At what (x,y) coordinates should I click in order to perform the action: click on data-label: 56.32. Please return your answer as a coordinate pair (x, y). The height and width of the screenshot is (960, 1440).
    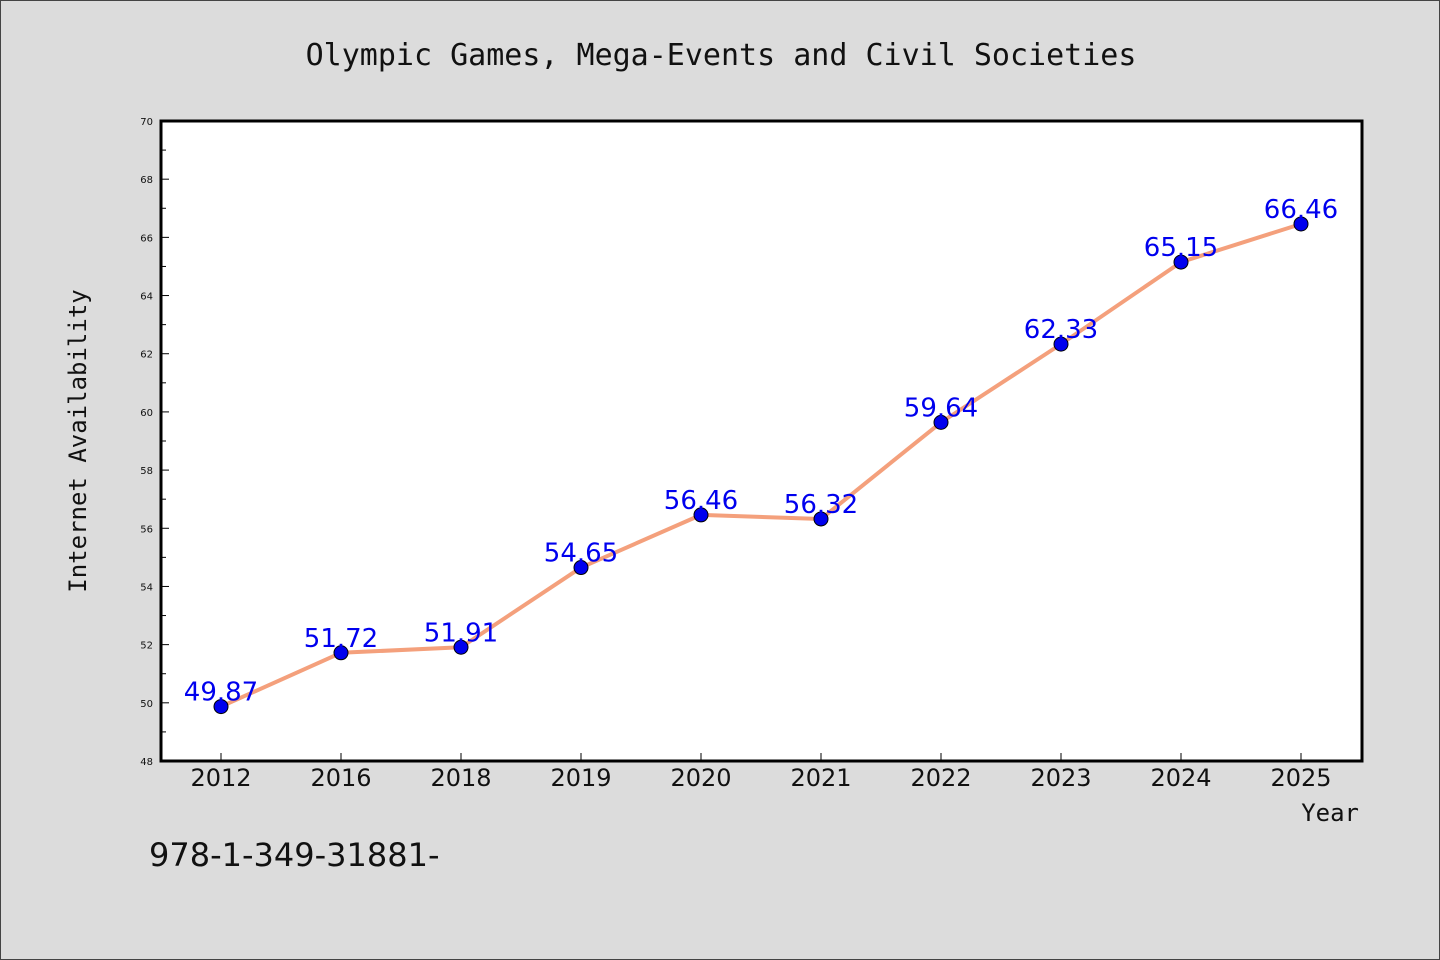
    Looking at the image, I should click on (821, 505).